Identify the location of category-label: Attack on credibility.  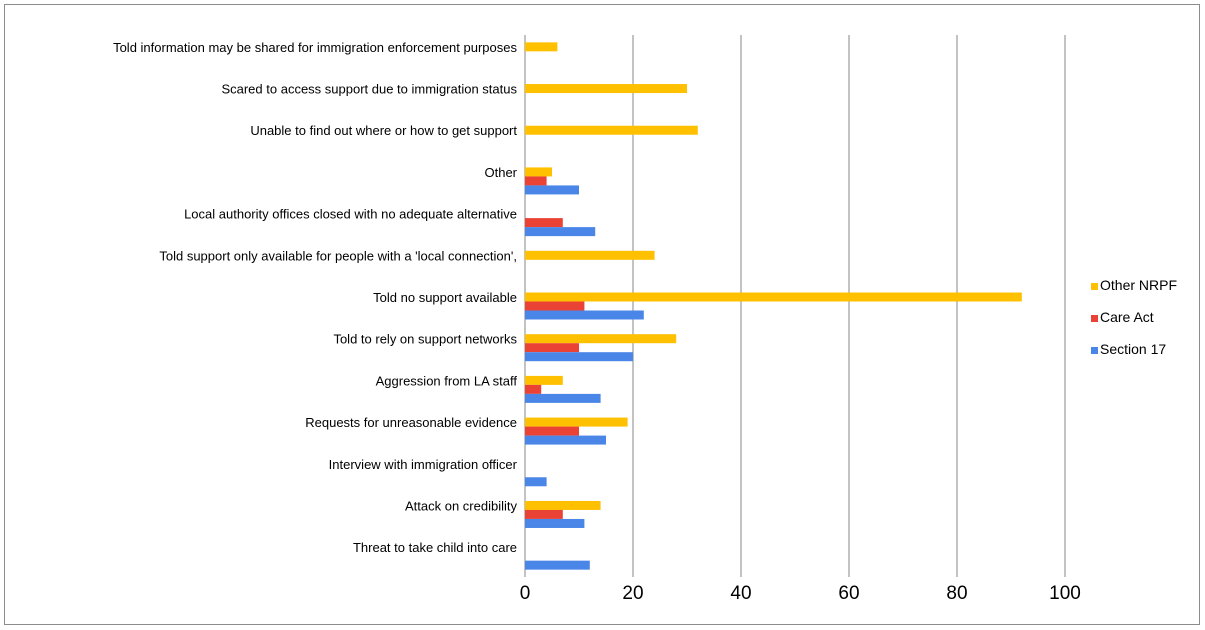
(461, 505).